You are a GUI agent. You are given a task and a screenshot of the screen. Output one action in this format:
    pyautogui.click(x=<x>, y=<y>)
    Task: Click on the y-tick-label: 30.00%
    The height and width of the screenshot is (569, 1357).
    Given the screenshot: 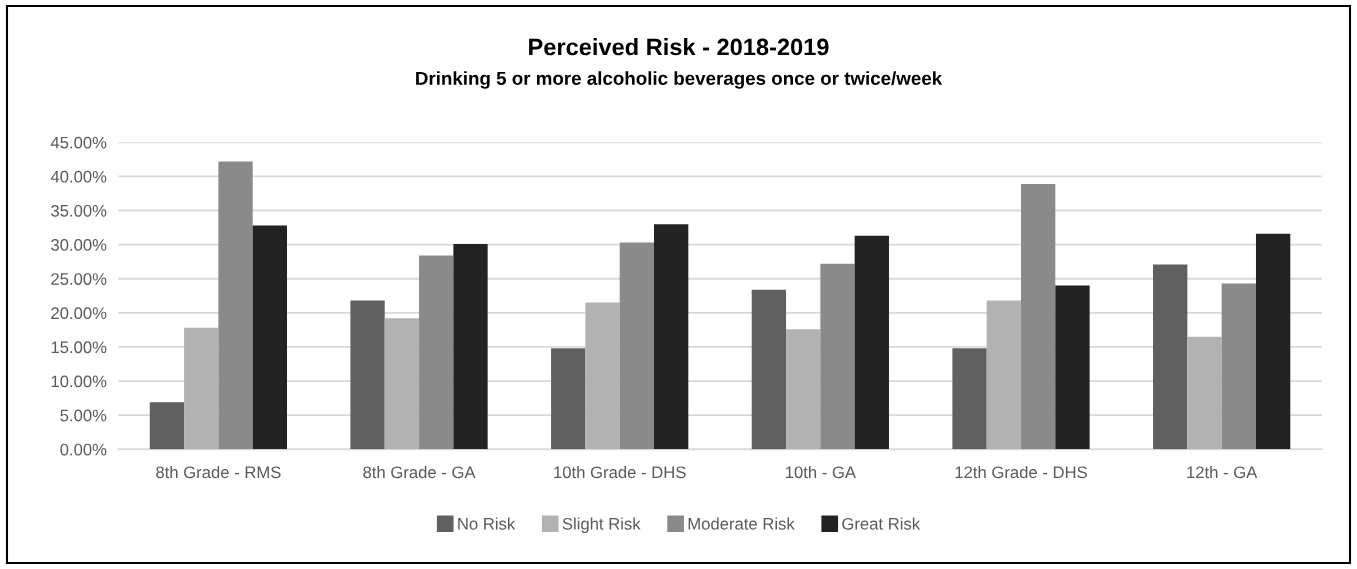 What is the action you would take?
    pyautogui.click(x=79, y=245)
    